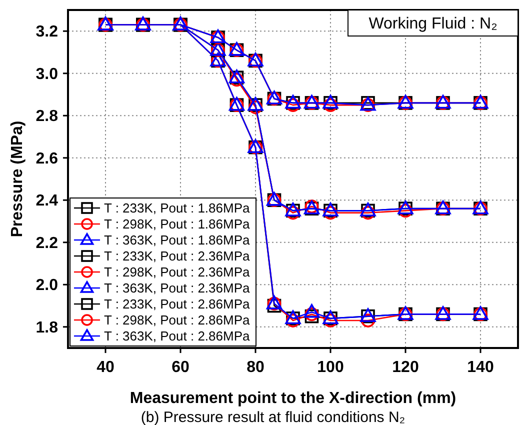 This screenshot has height=425, width=520. Describe the element at coordinates (480, 367) in the screenshot. I see `x-tick-label: 140` at that location.